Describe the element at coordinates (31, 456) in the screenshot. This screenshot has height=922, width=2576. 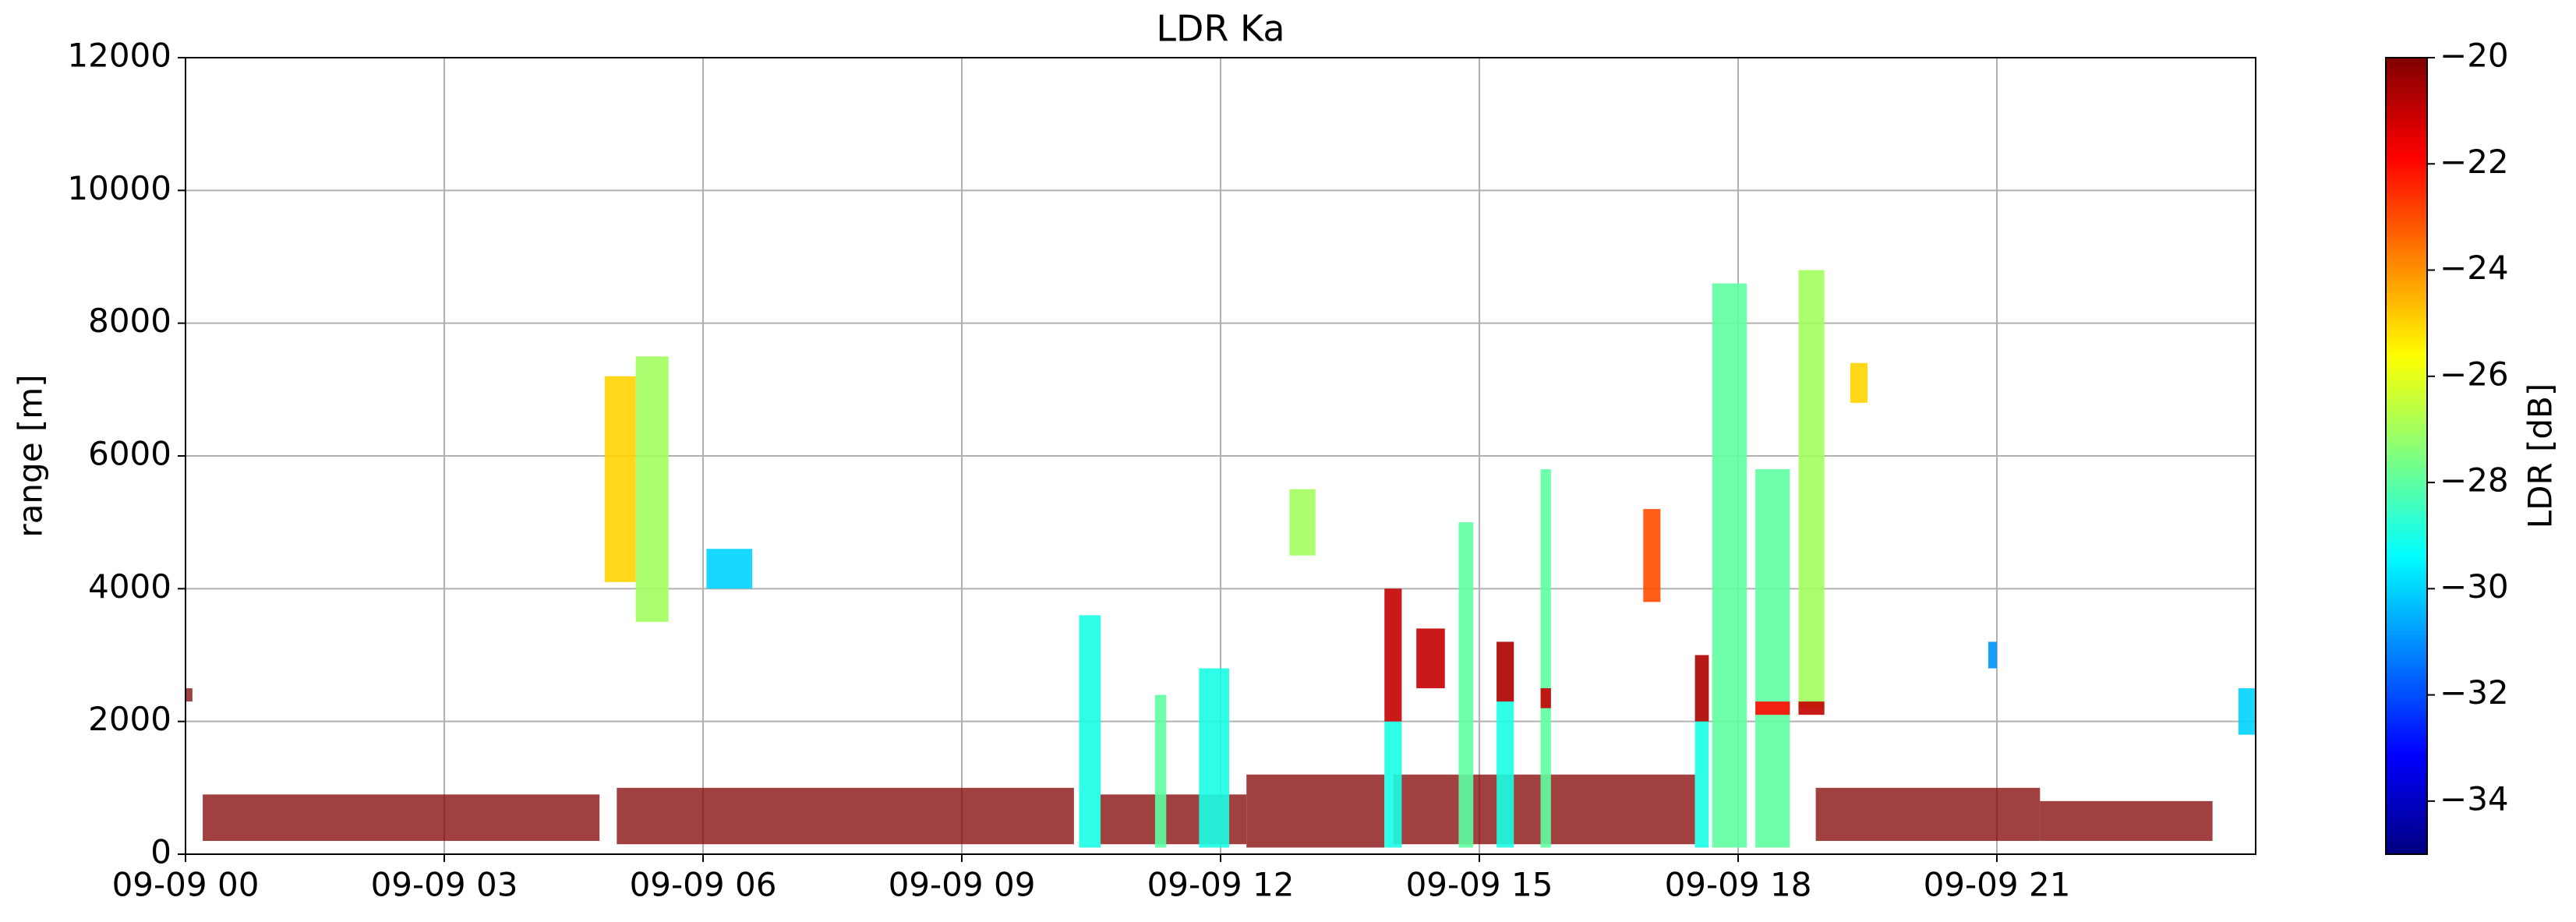
I see `y-axis-label: range [m]` at that location.